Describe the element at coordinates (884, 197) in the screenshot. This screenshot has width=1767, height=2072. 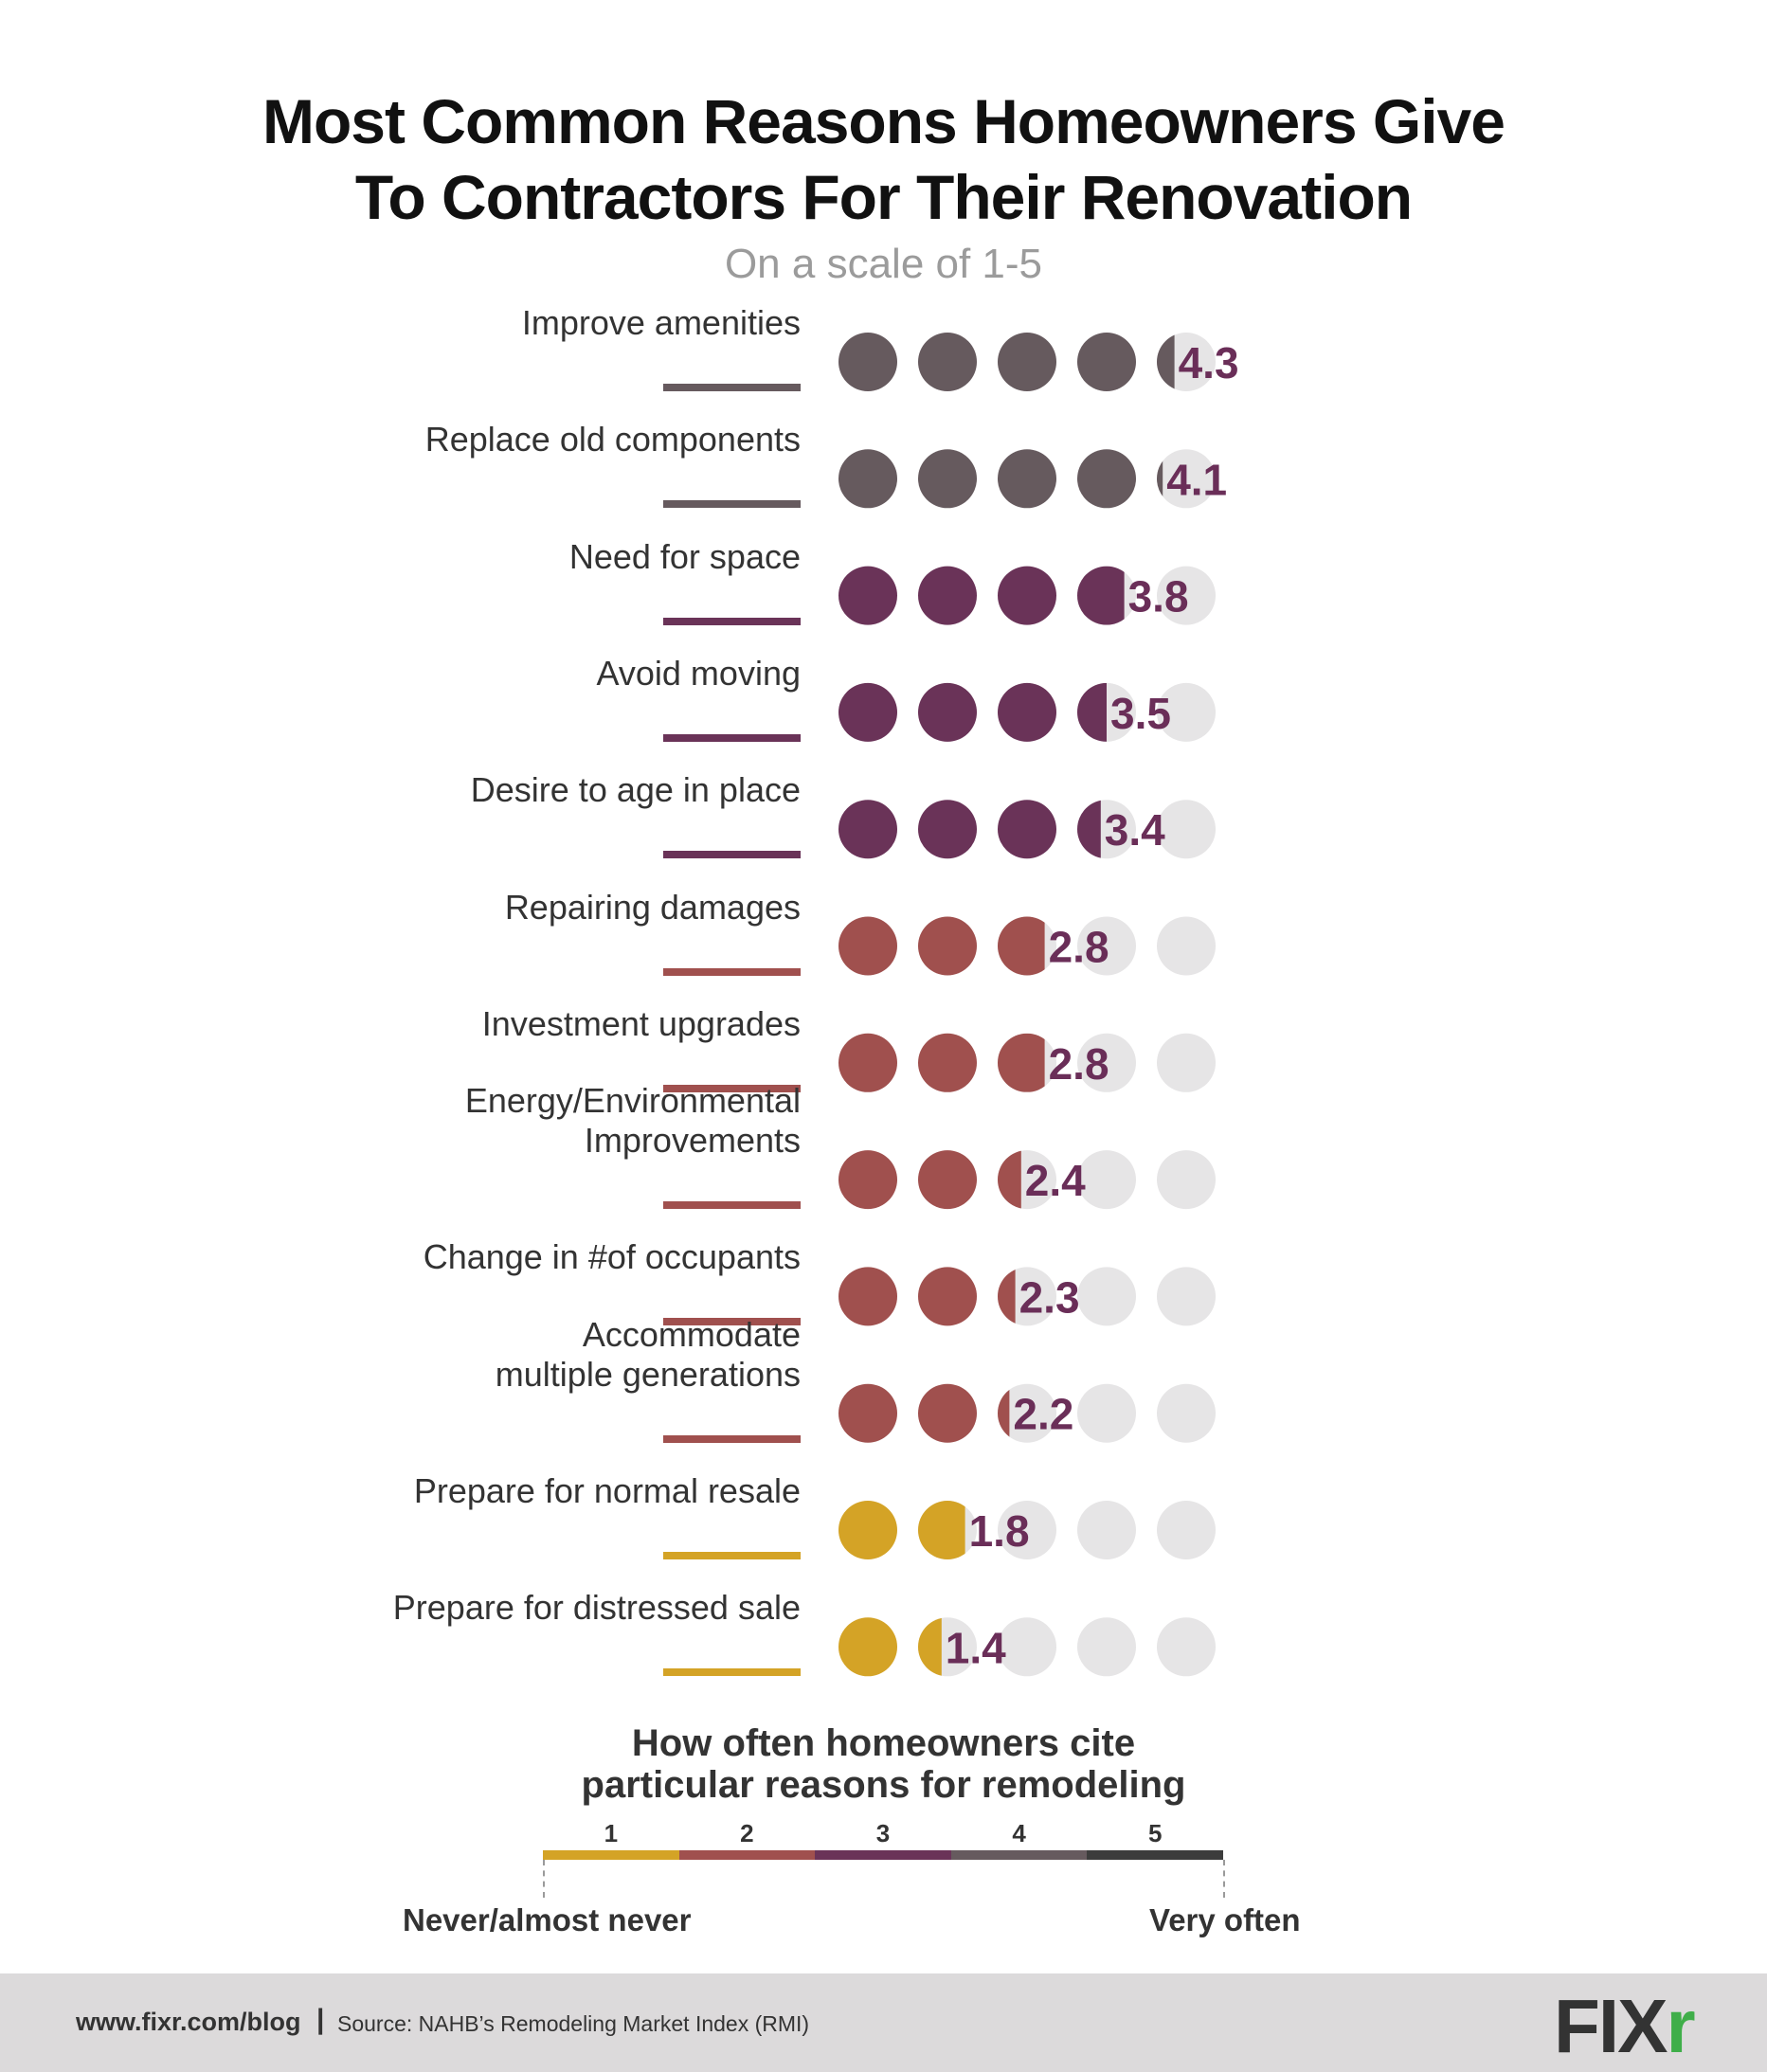
I see `chart-title-line-2: To Contractors For Their Renovation` at that location.